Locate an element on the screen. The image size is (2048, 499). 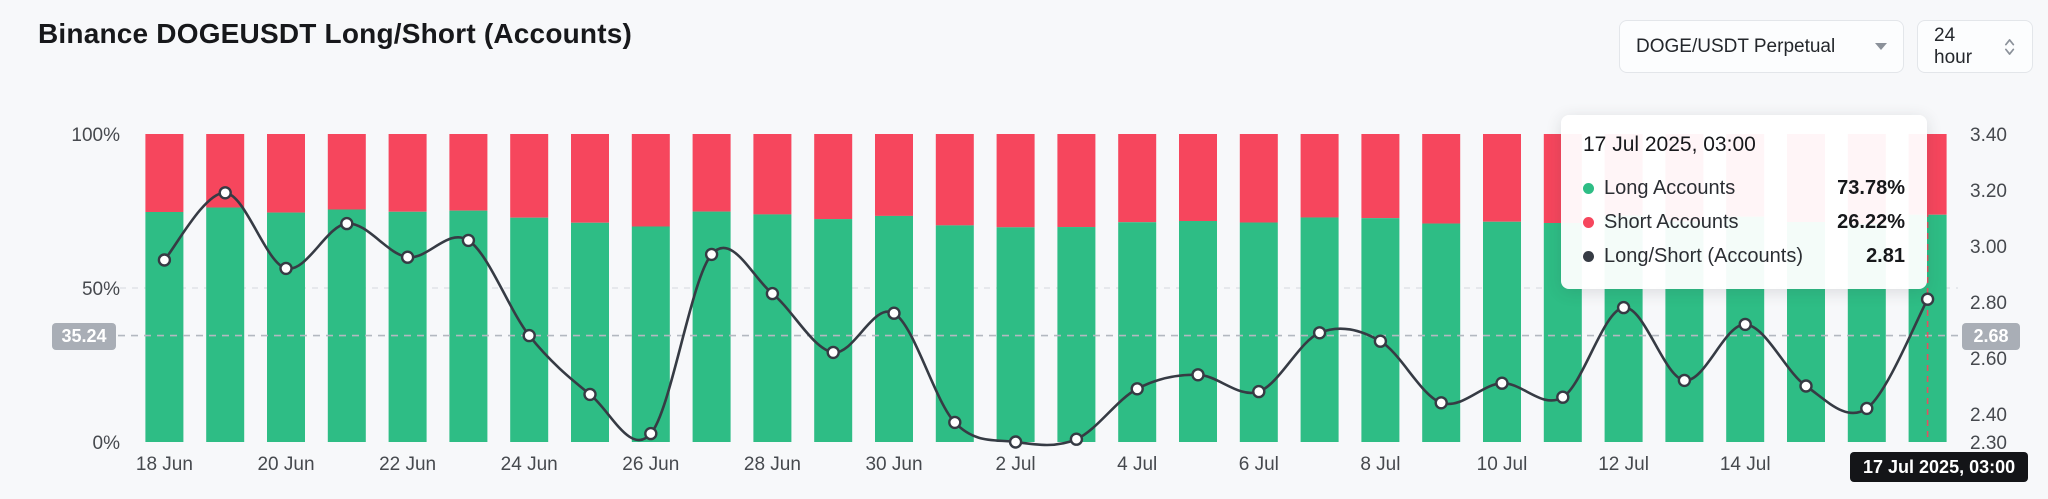
x-axis-tick-4-jul: 4 Jul is located at coordinates (1137, 464).